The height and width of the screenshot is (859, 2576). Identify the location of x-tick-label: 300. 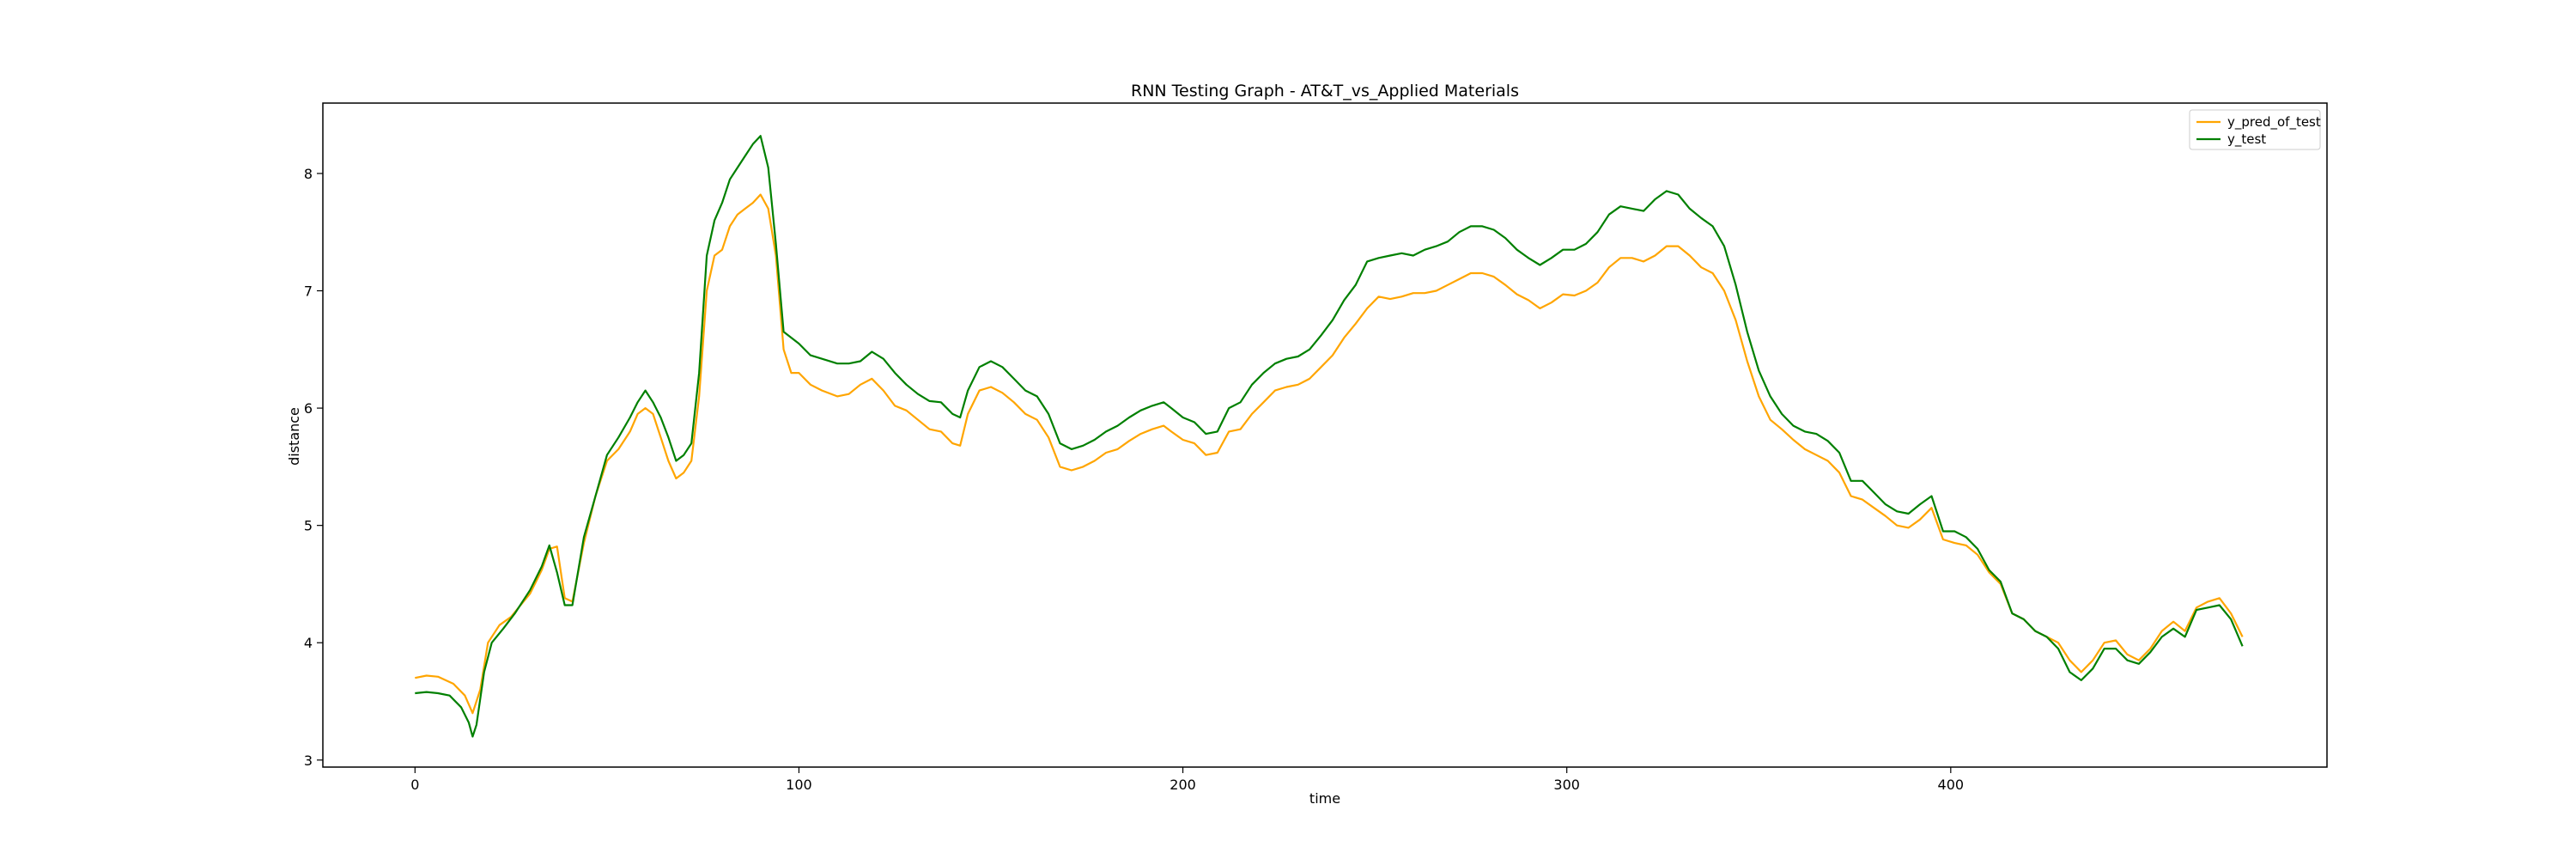
(1566, 785).